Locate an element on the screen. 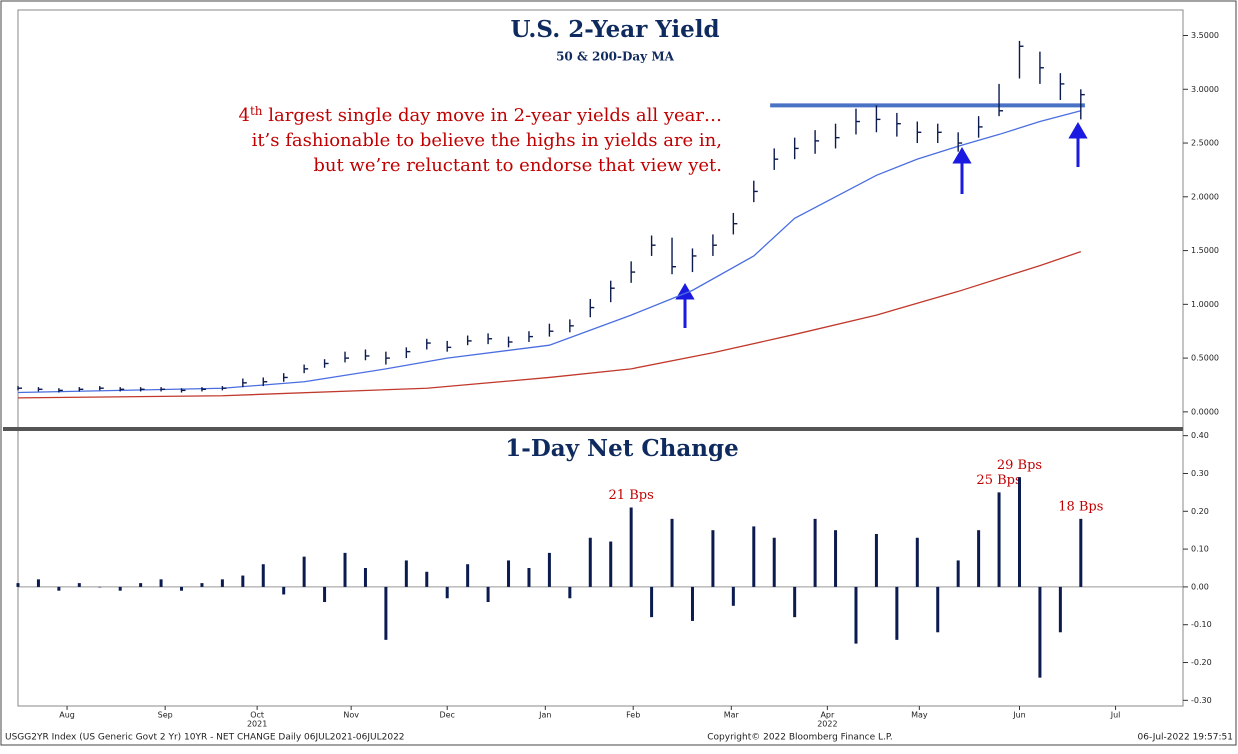  arrows is located at coordinates (881, 225).